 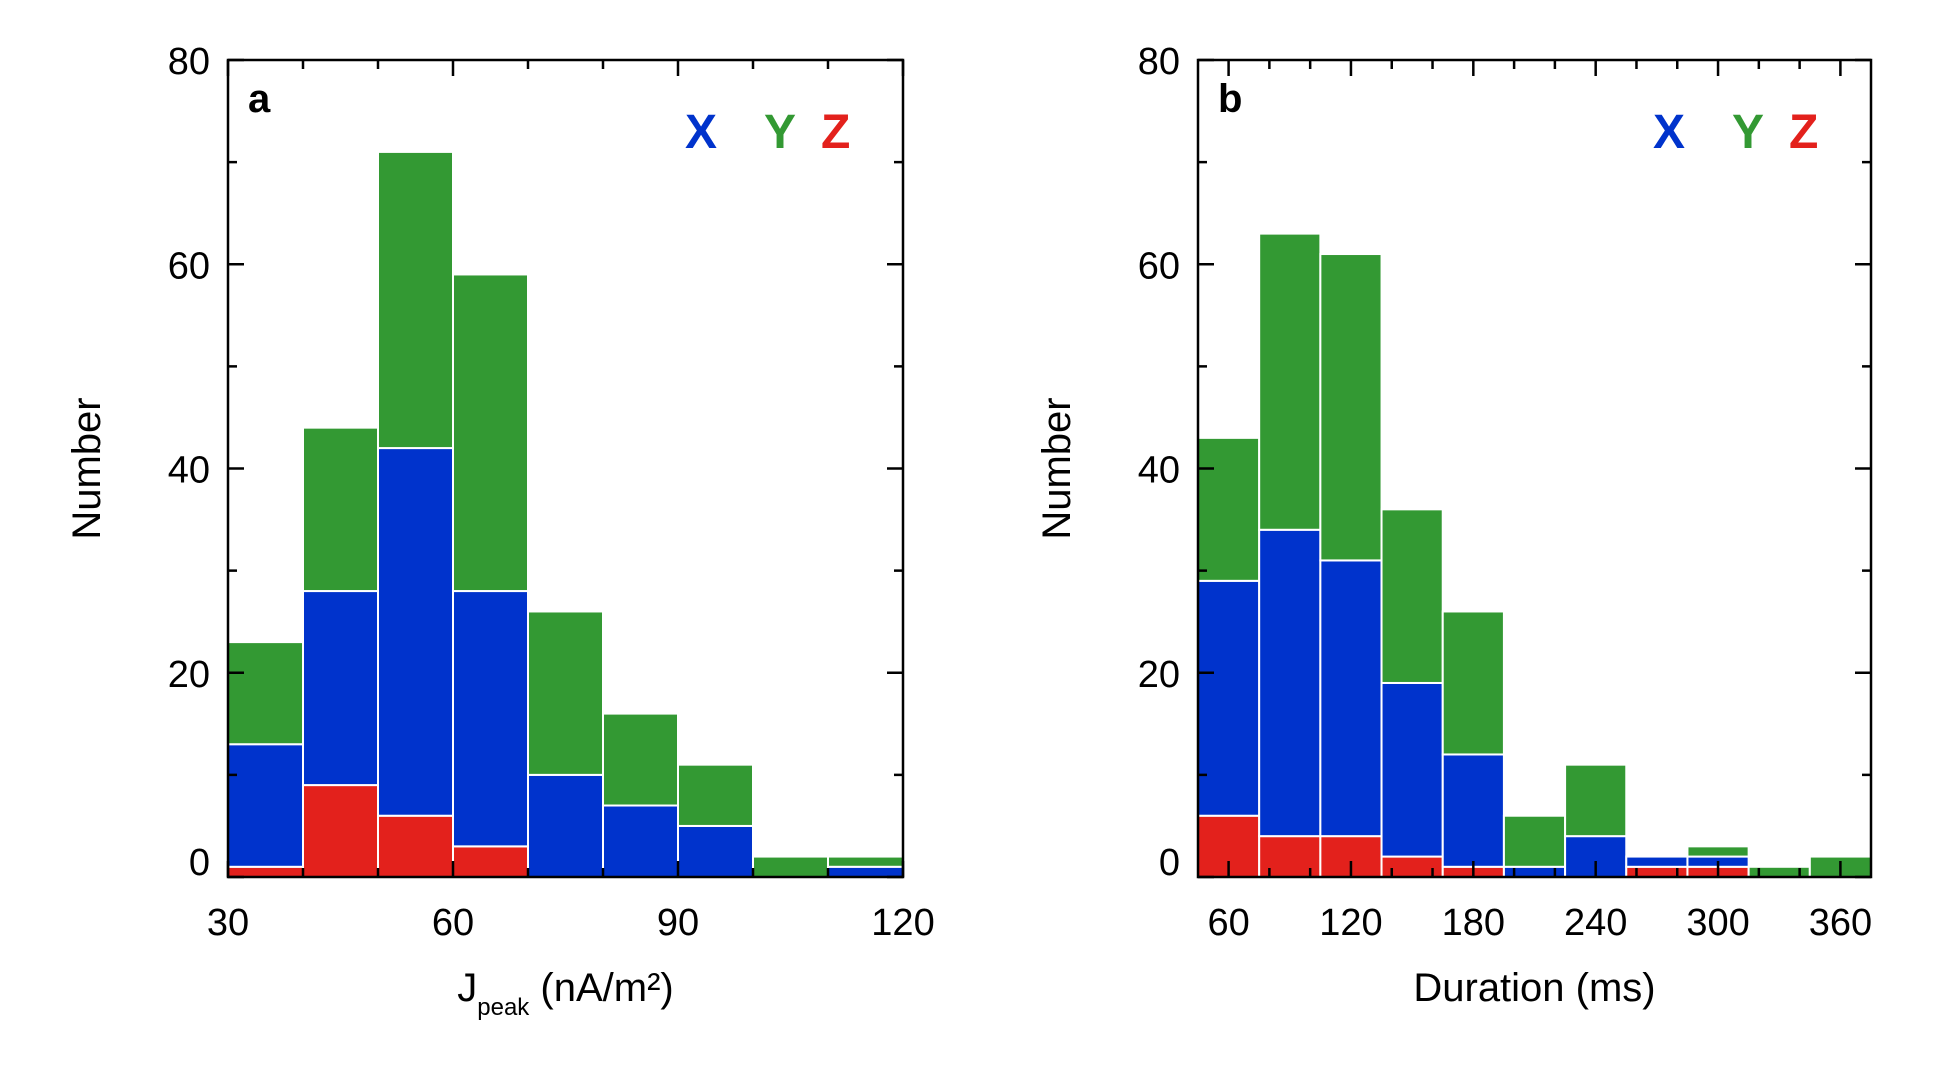 I want to click on x-axis-title-main: Duration (ms), so click(x=1534, y=988).